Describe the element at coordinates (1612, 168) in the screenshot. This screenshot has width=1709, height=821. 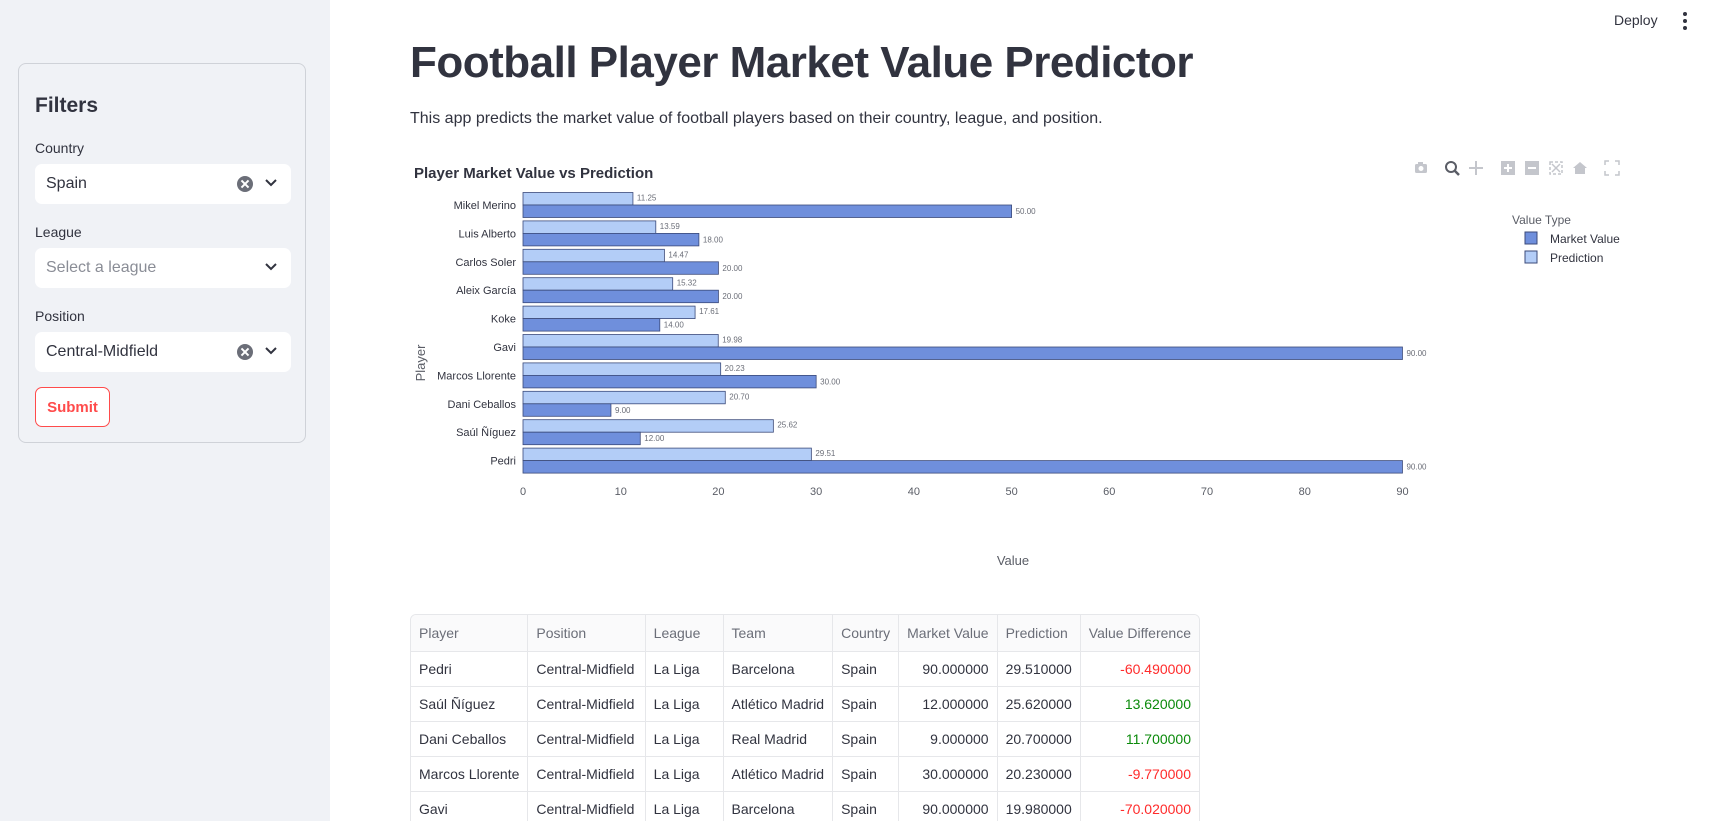
I see `fullscreen-icon` at that location.